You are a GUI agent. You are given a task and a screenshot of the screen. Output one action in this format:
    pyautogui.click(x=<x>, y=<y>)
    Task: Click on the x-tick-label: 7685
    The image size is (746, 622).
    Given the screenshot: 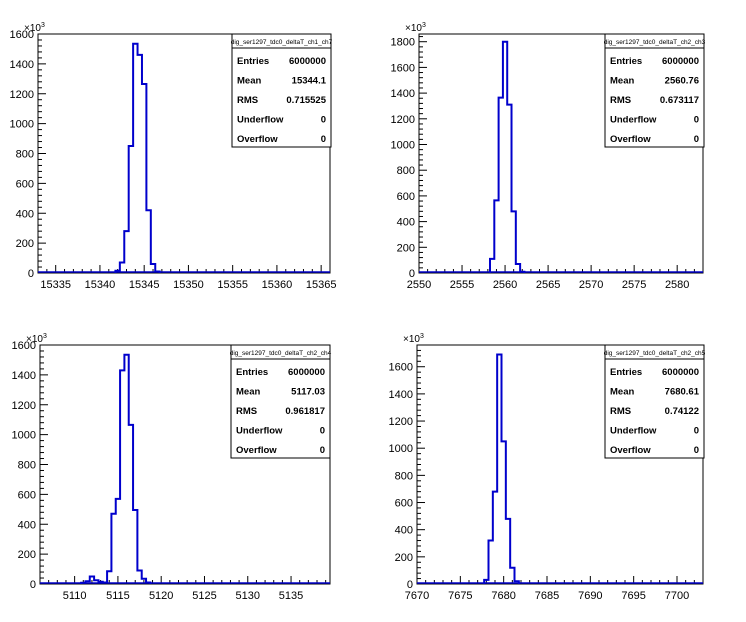 What is the action you would take?
    pyautogui.click(x=547, y=596)
    